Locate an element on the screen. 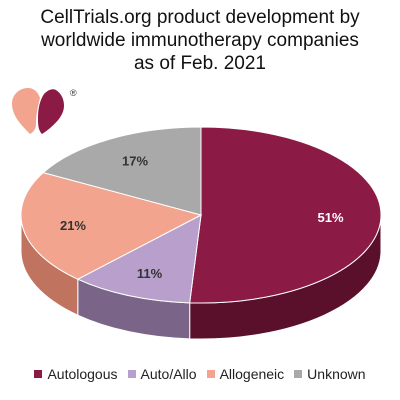 Image resolution: width=400 pixels, height=400 pixels. logo-right-drop is located at coordinates (51, 111).